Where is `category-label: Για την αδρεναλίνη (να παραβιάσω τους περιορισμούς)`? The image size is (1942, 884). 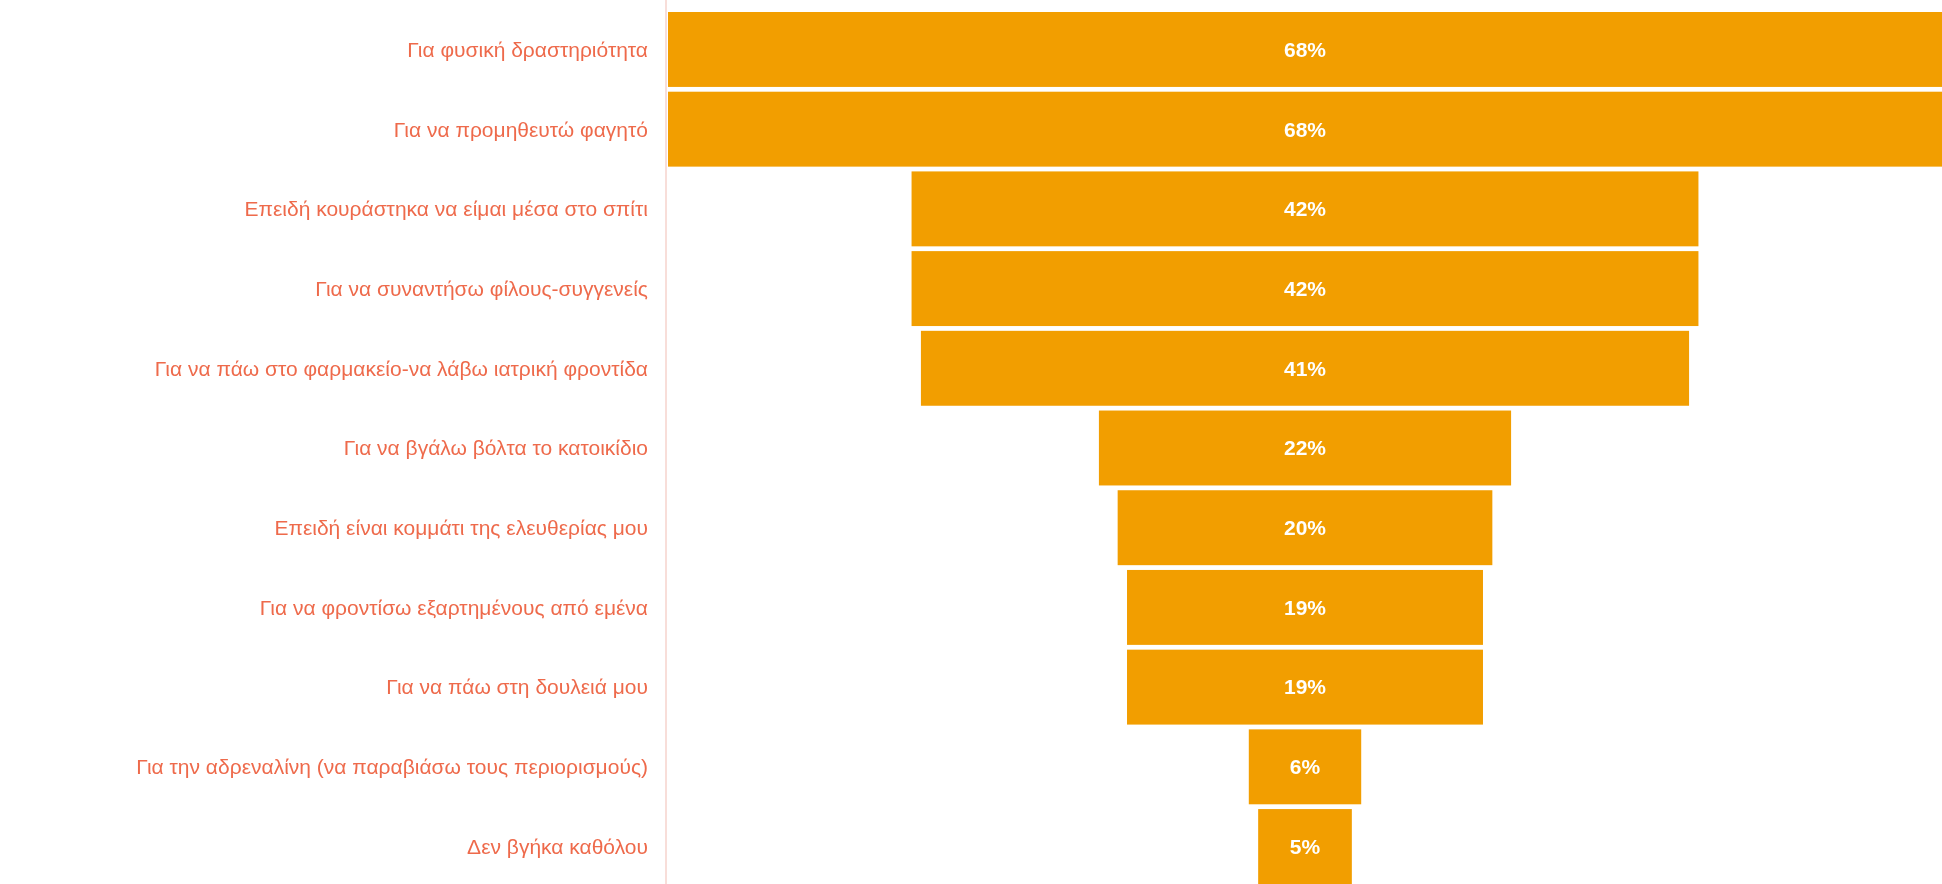
category-label: Για την αδρεναλίνη (να παραβιάσω τους περιορισμούς) is located at coordinates (392, 767).